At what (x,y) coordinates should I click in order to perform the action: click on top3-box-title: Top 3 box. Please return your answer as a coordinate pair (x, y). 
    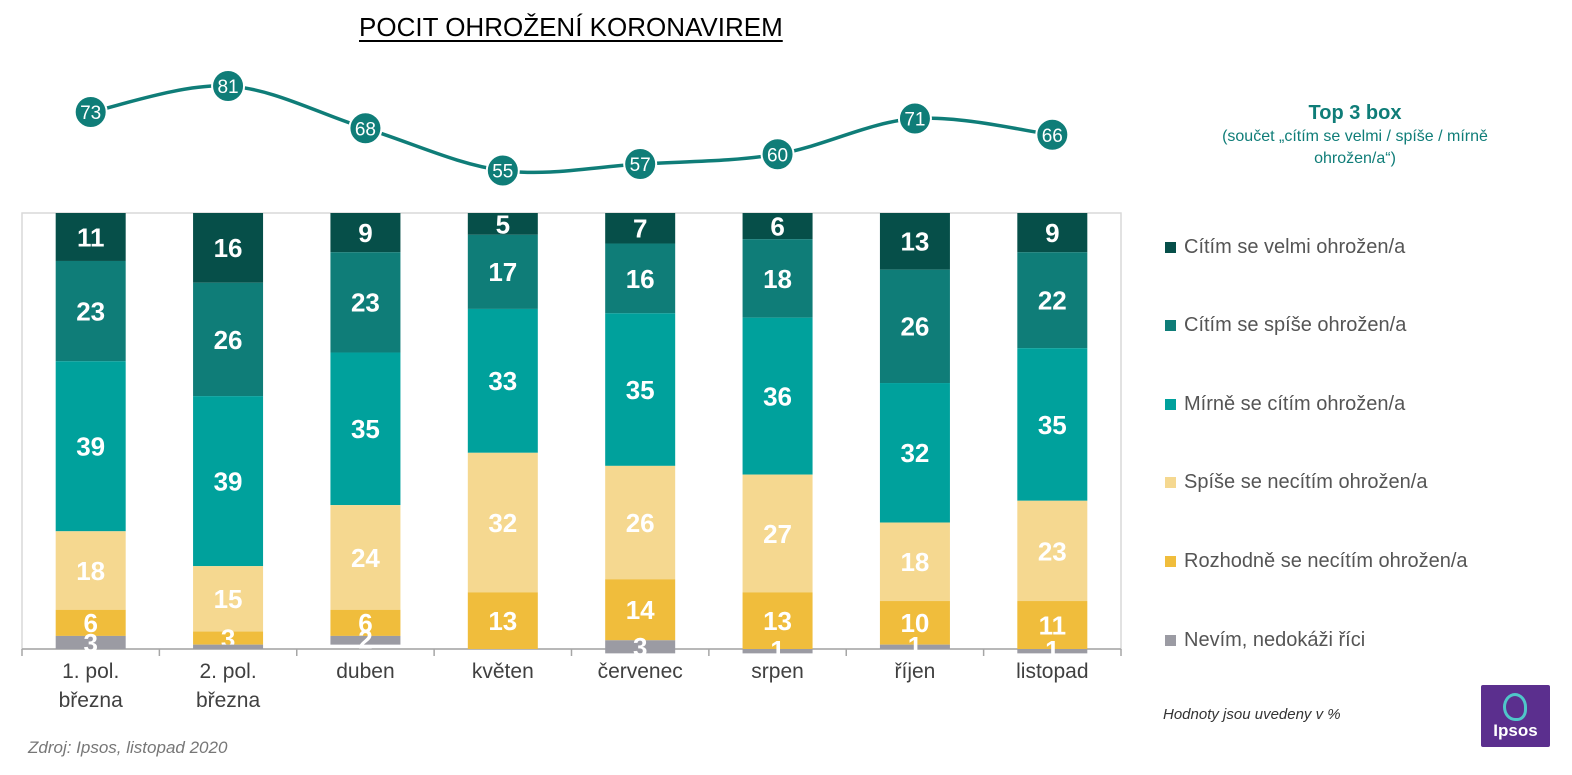
    Looking at the image, I should click on (1355, 113).